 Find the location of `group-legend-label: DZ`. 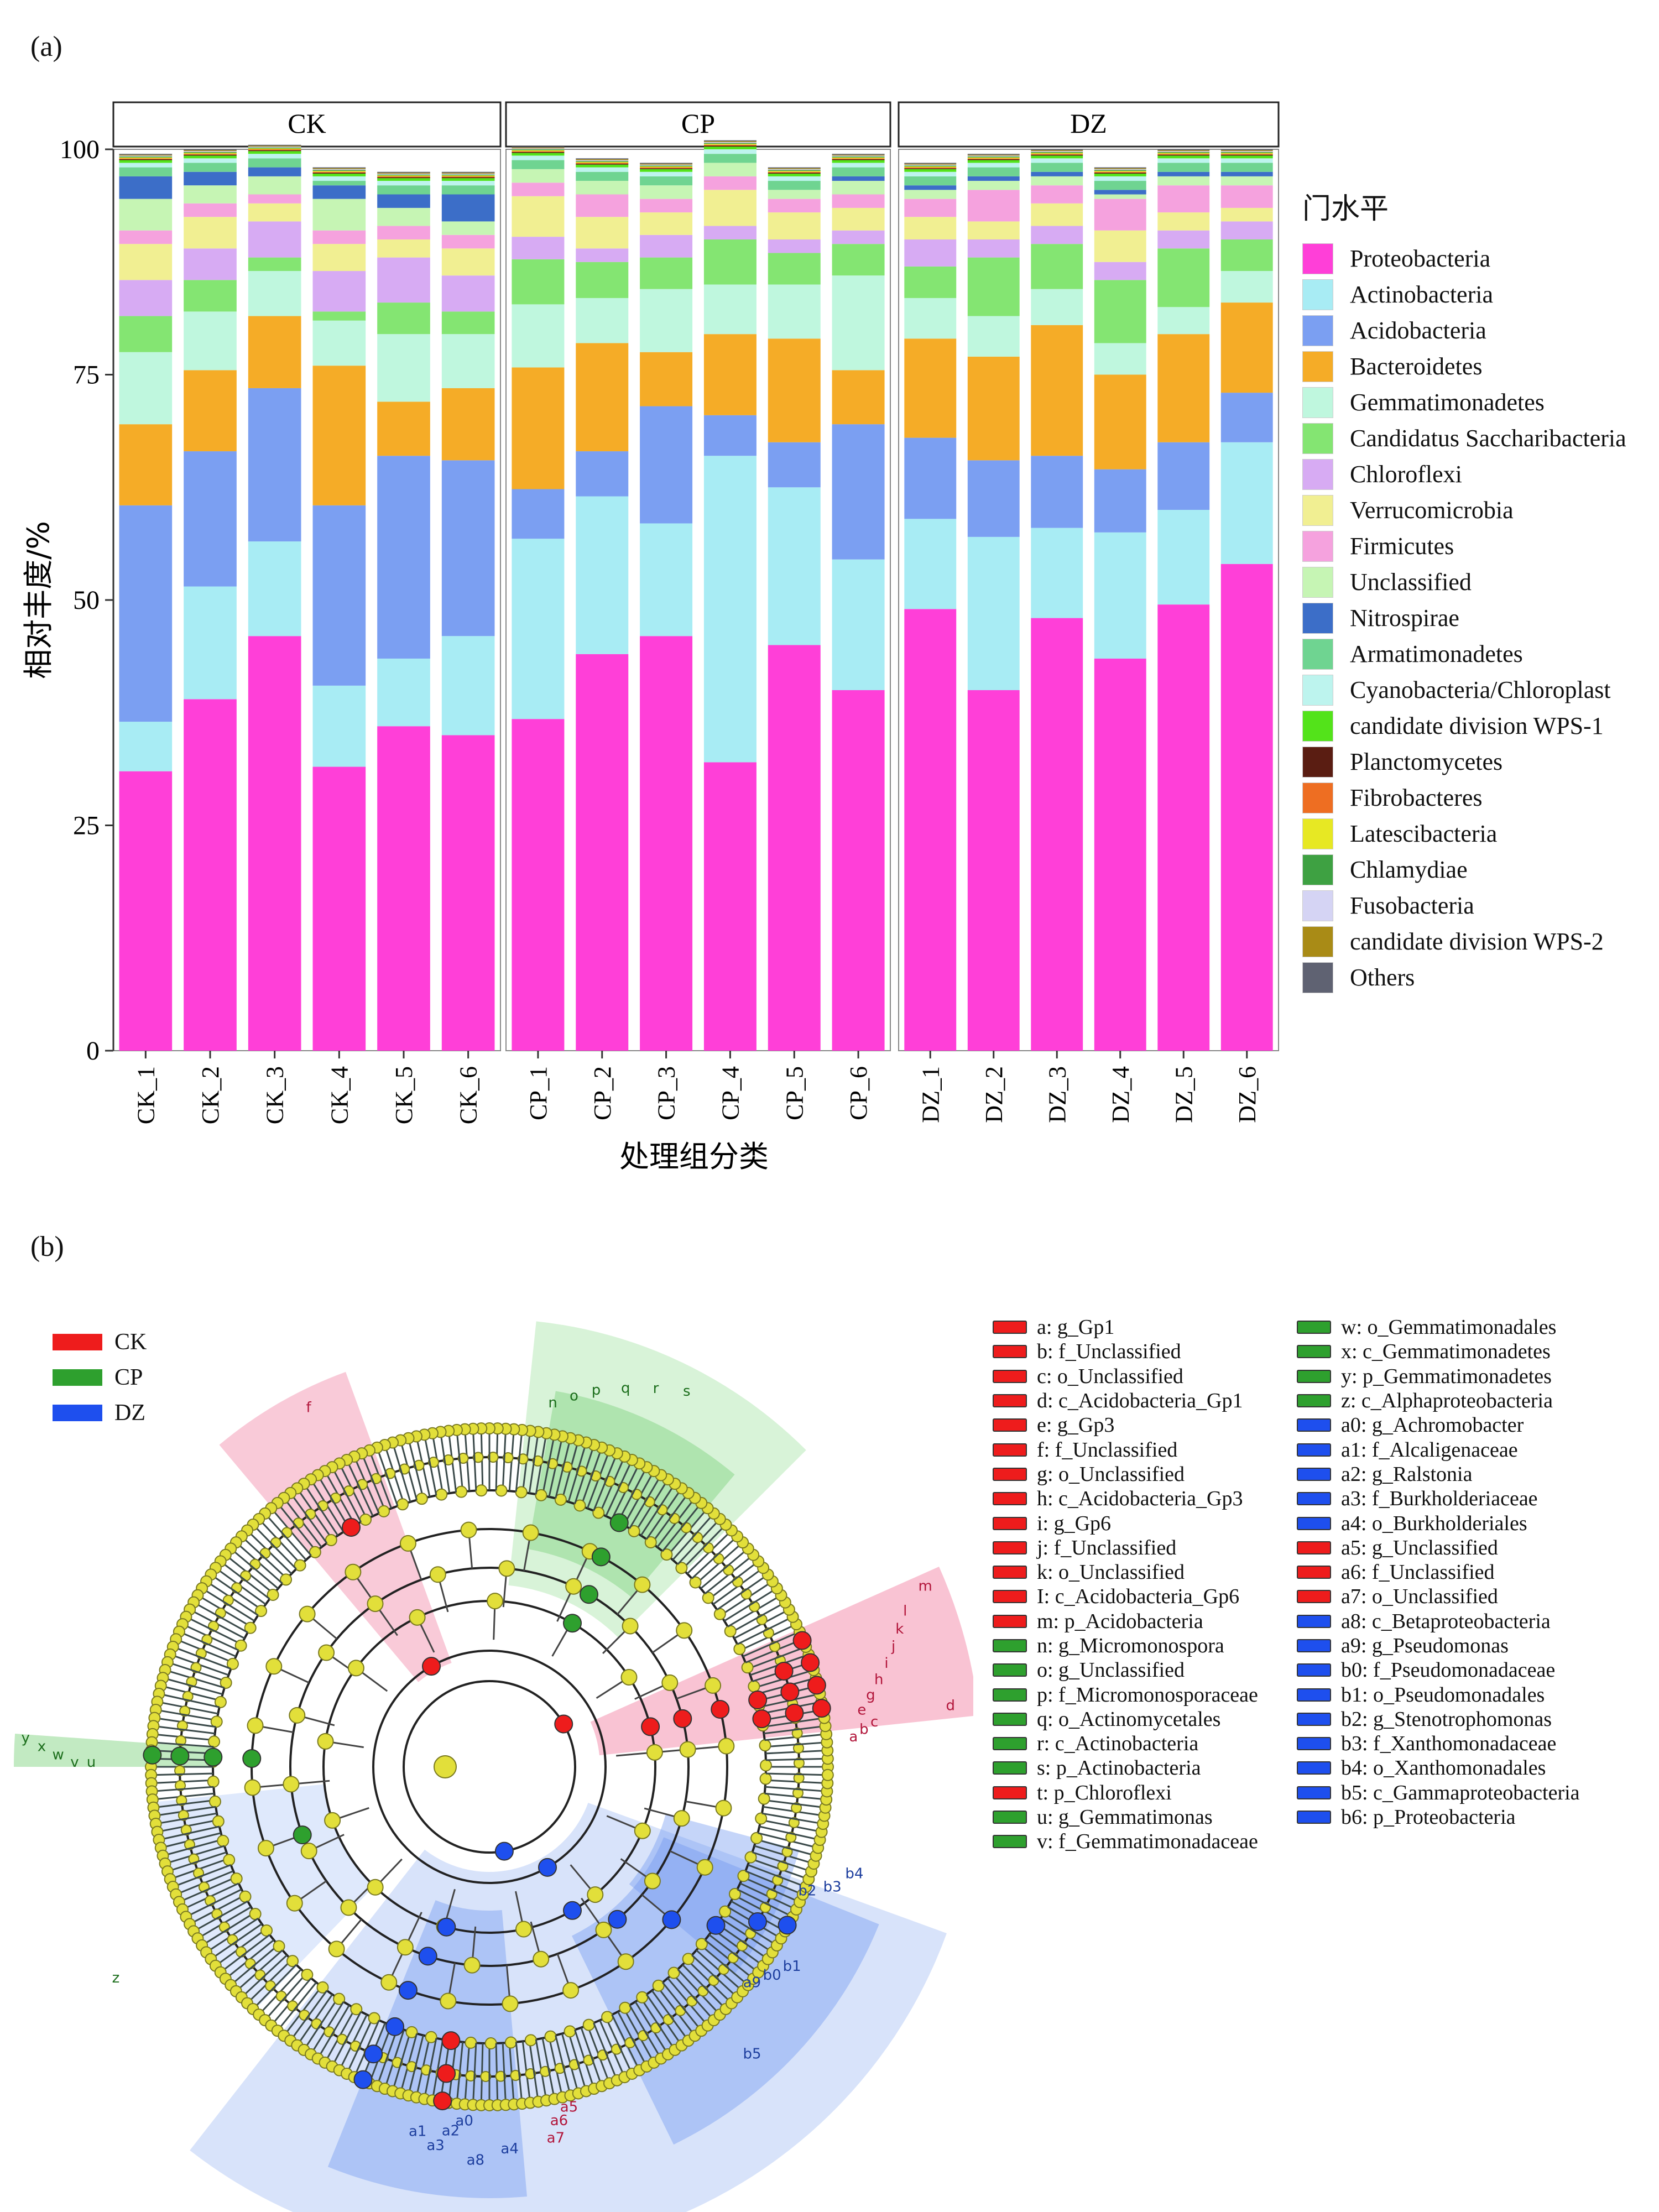

group-legend-label: DZ is located at coordinates (130, 1413).